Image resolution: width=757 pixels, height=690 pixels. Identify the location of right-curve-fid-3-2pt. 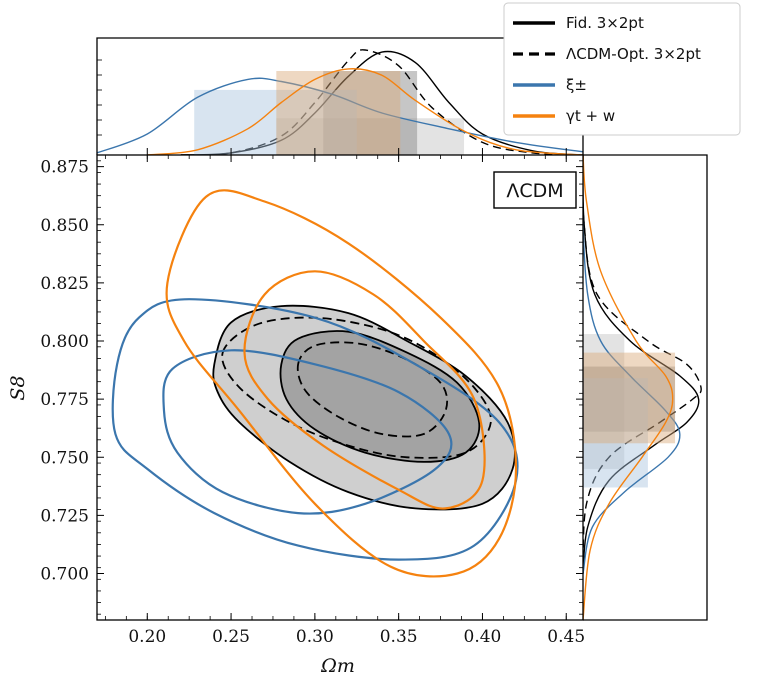
(641, 364).